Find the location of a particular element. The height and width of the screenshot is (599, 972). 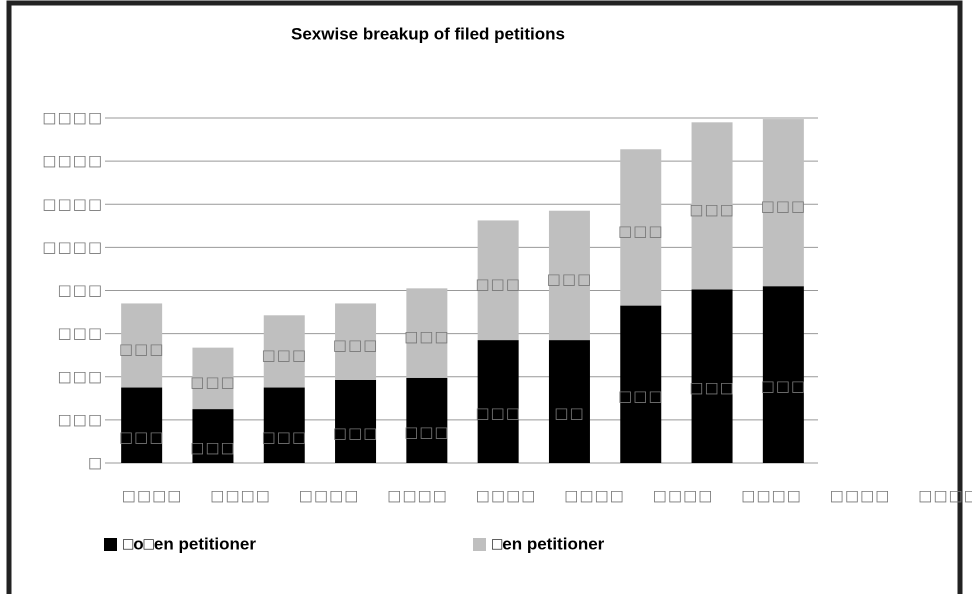

legend-label: □o□en petitioner is located at coordinates (189, 543).